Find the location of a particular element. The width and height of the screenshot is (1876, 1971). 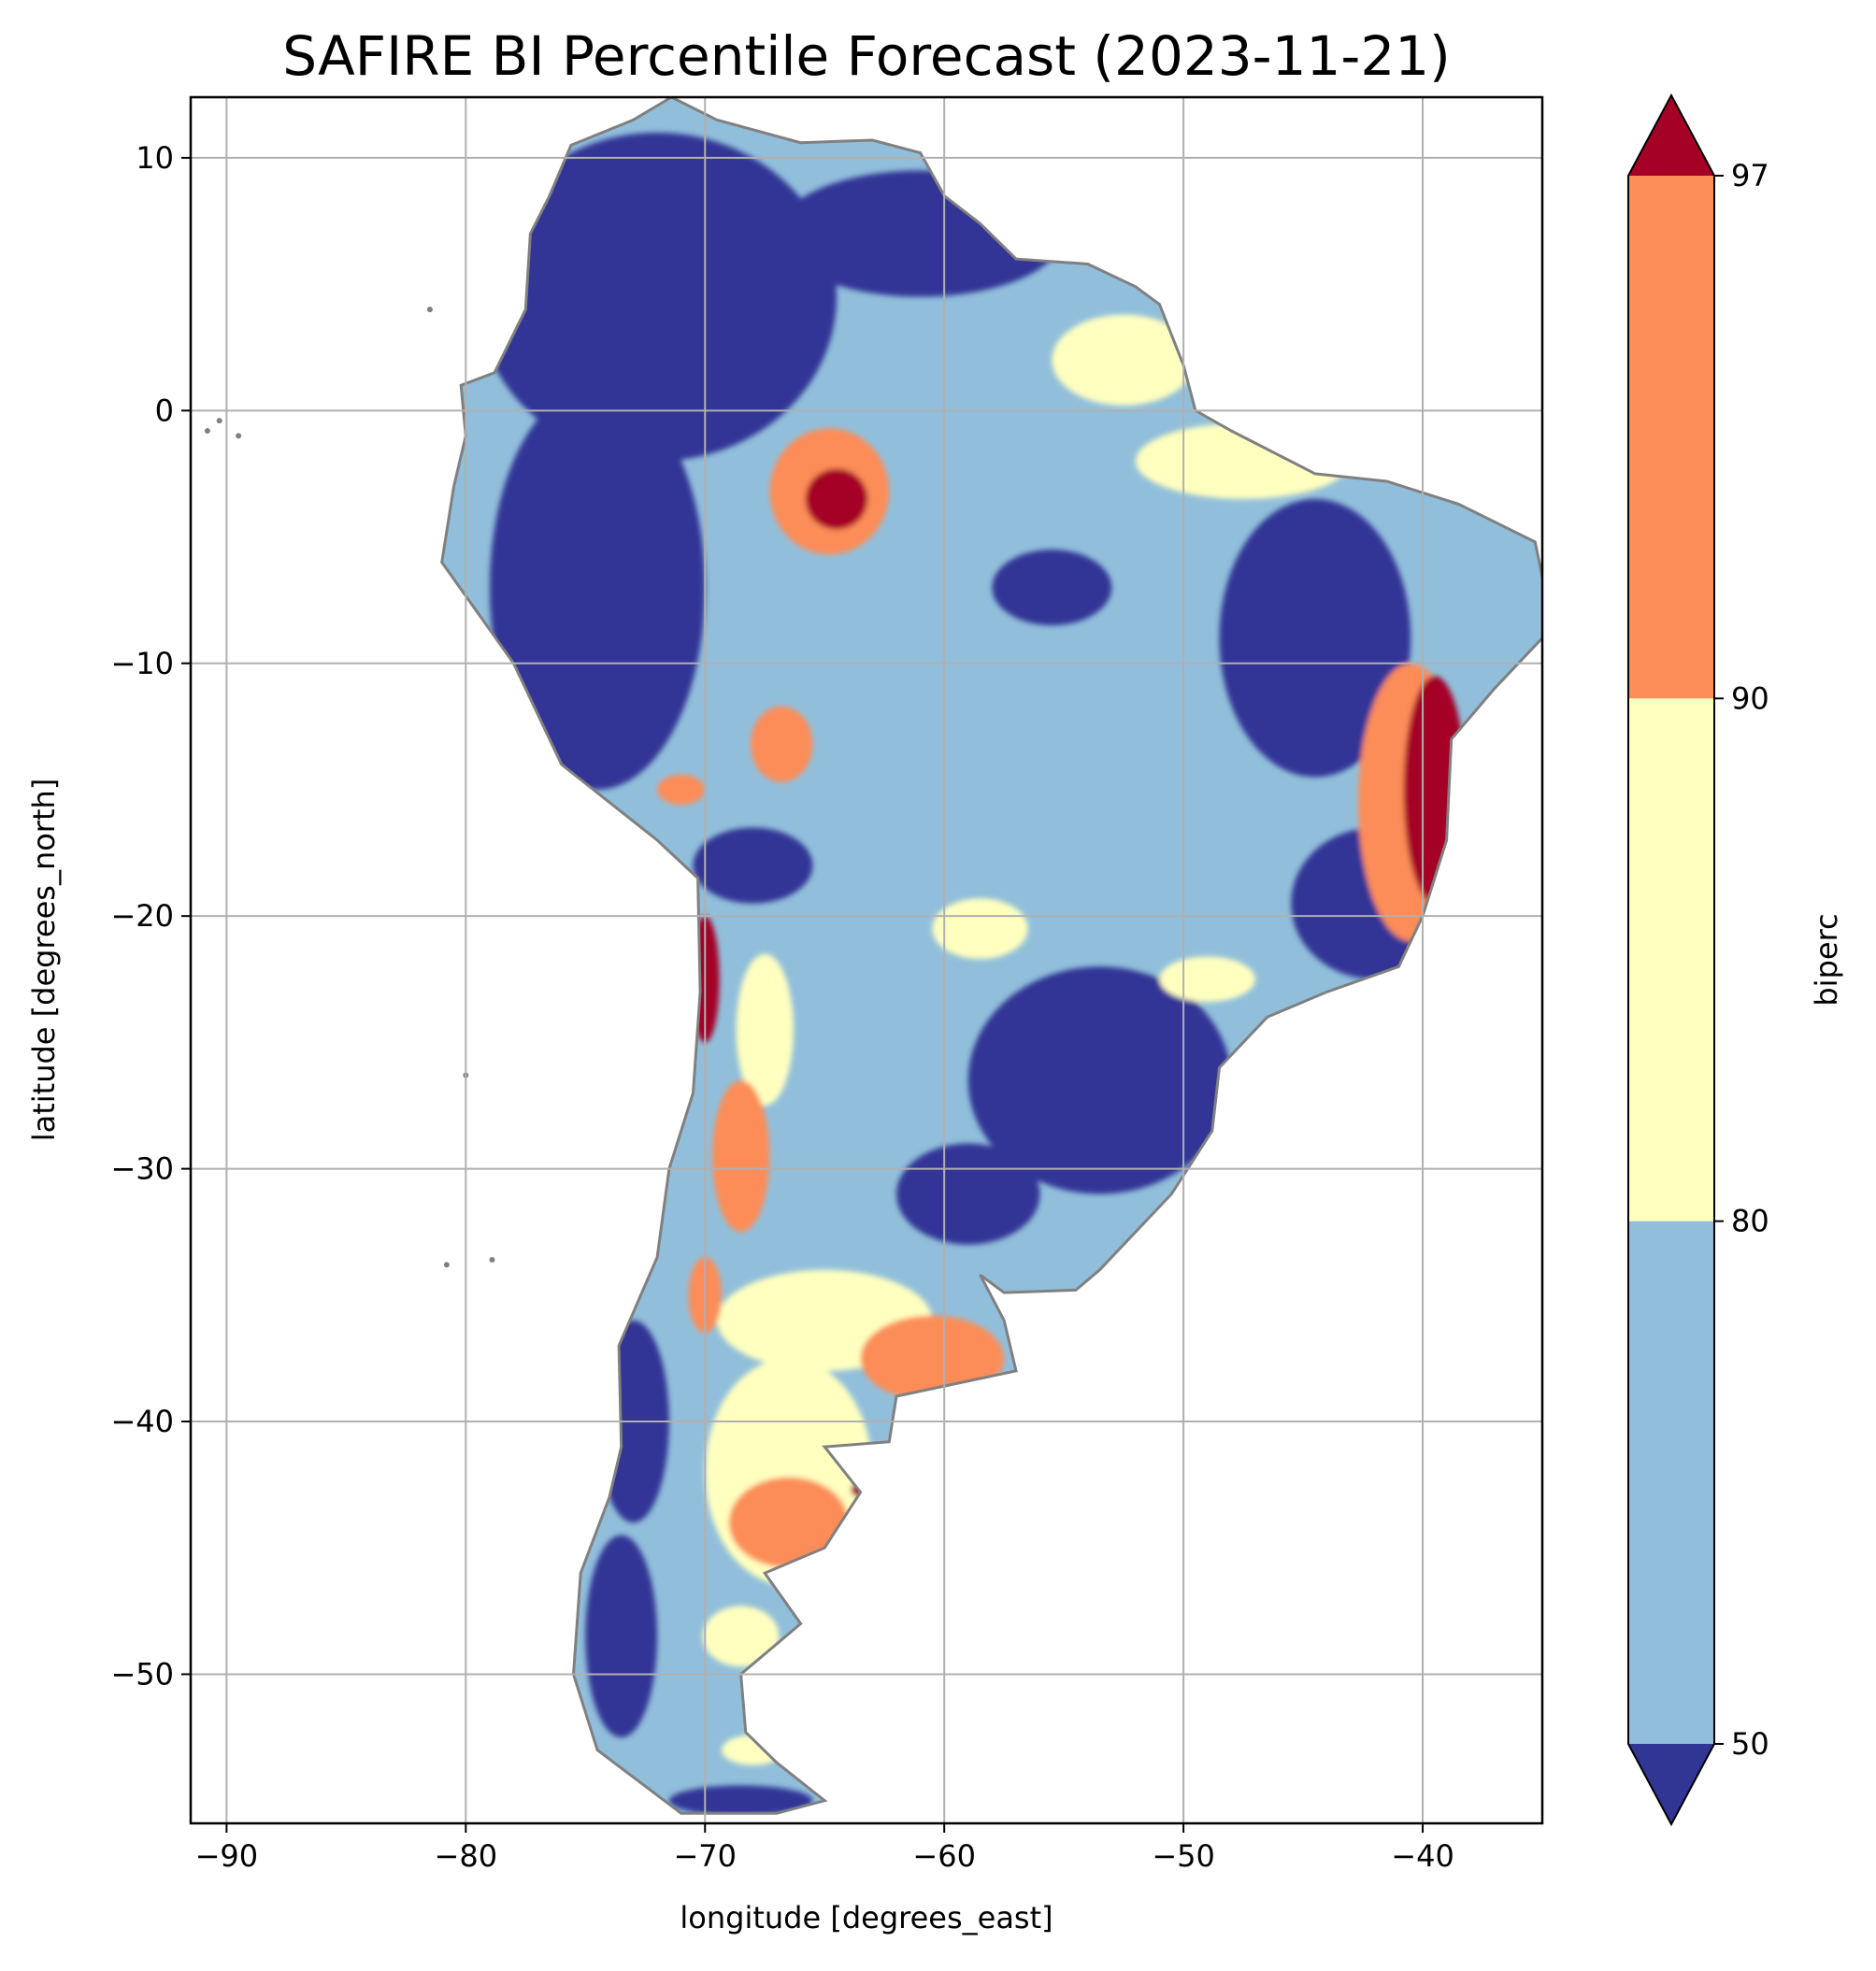

colorbar: 50 80 90 97 is located at coordinates (1698, 960).